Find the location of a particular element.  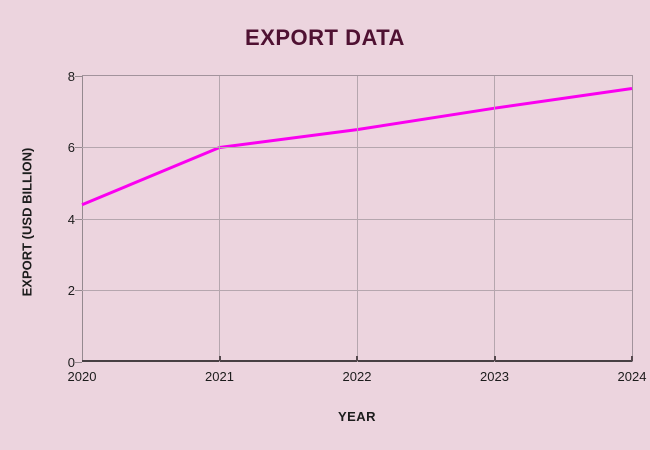

y-tick-label: 0 is located at coordinates (71, 362).